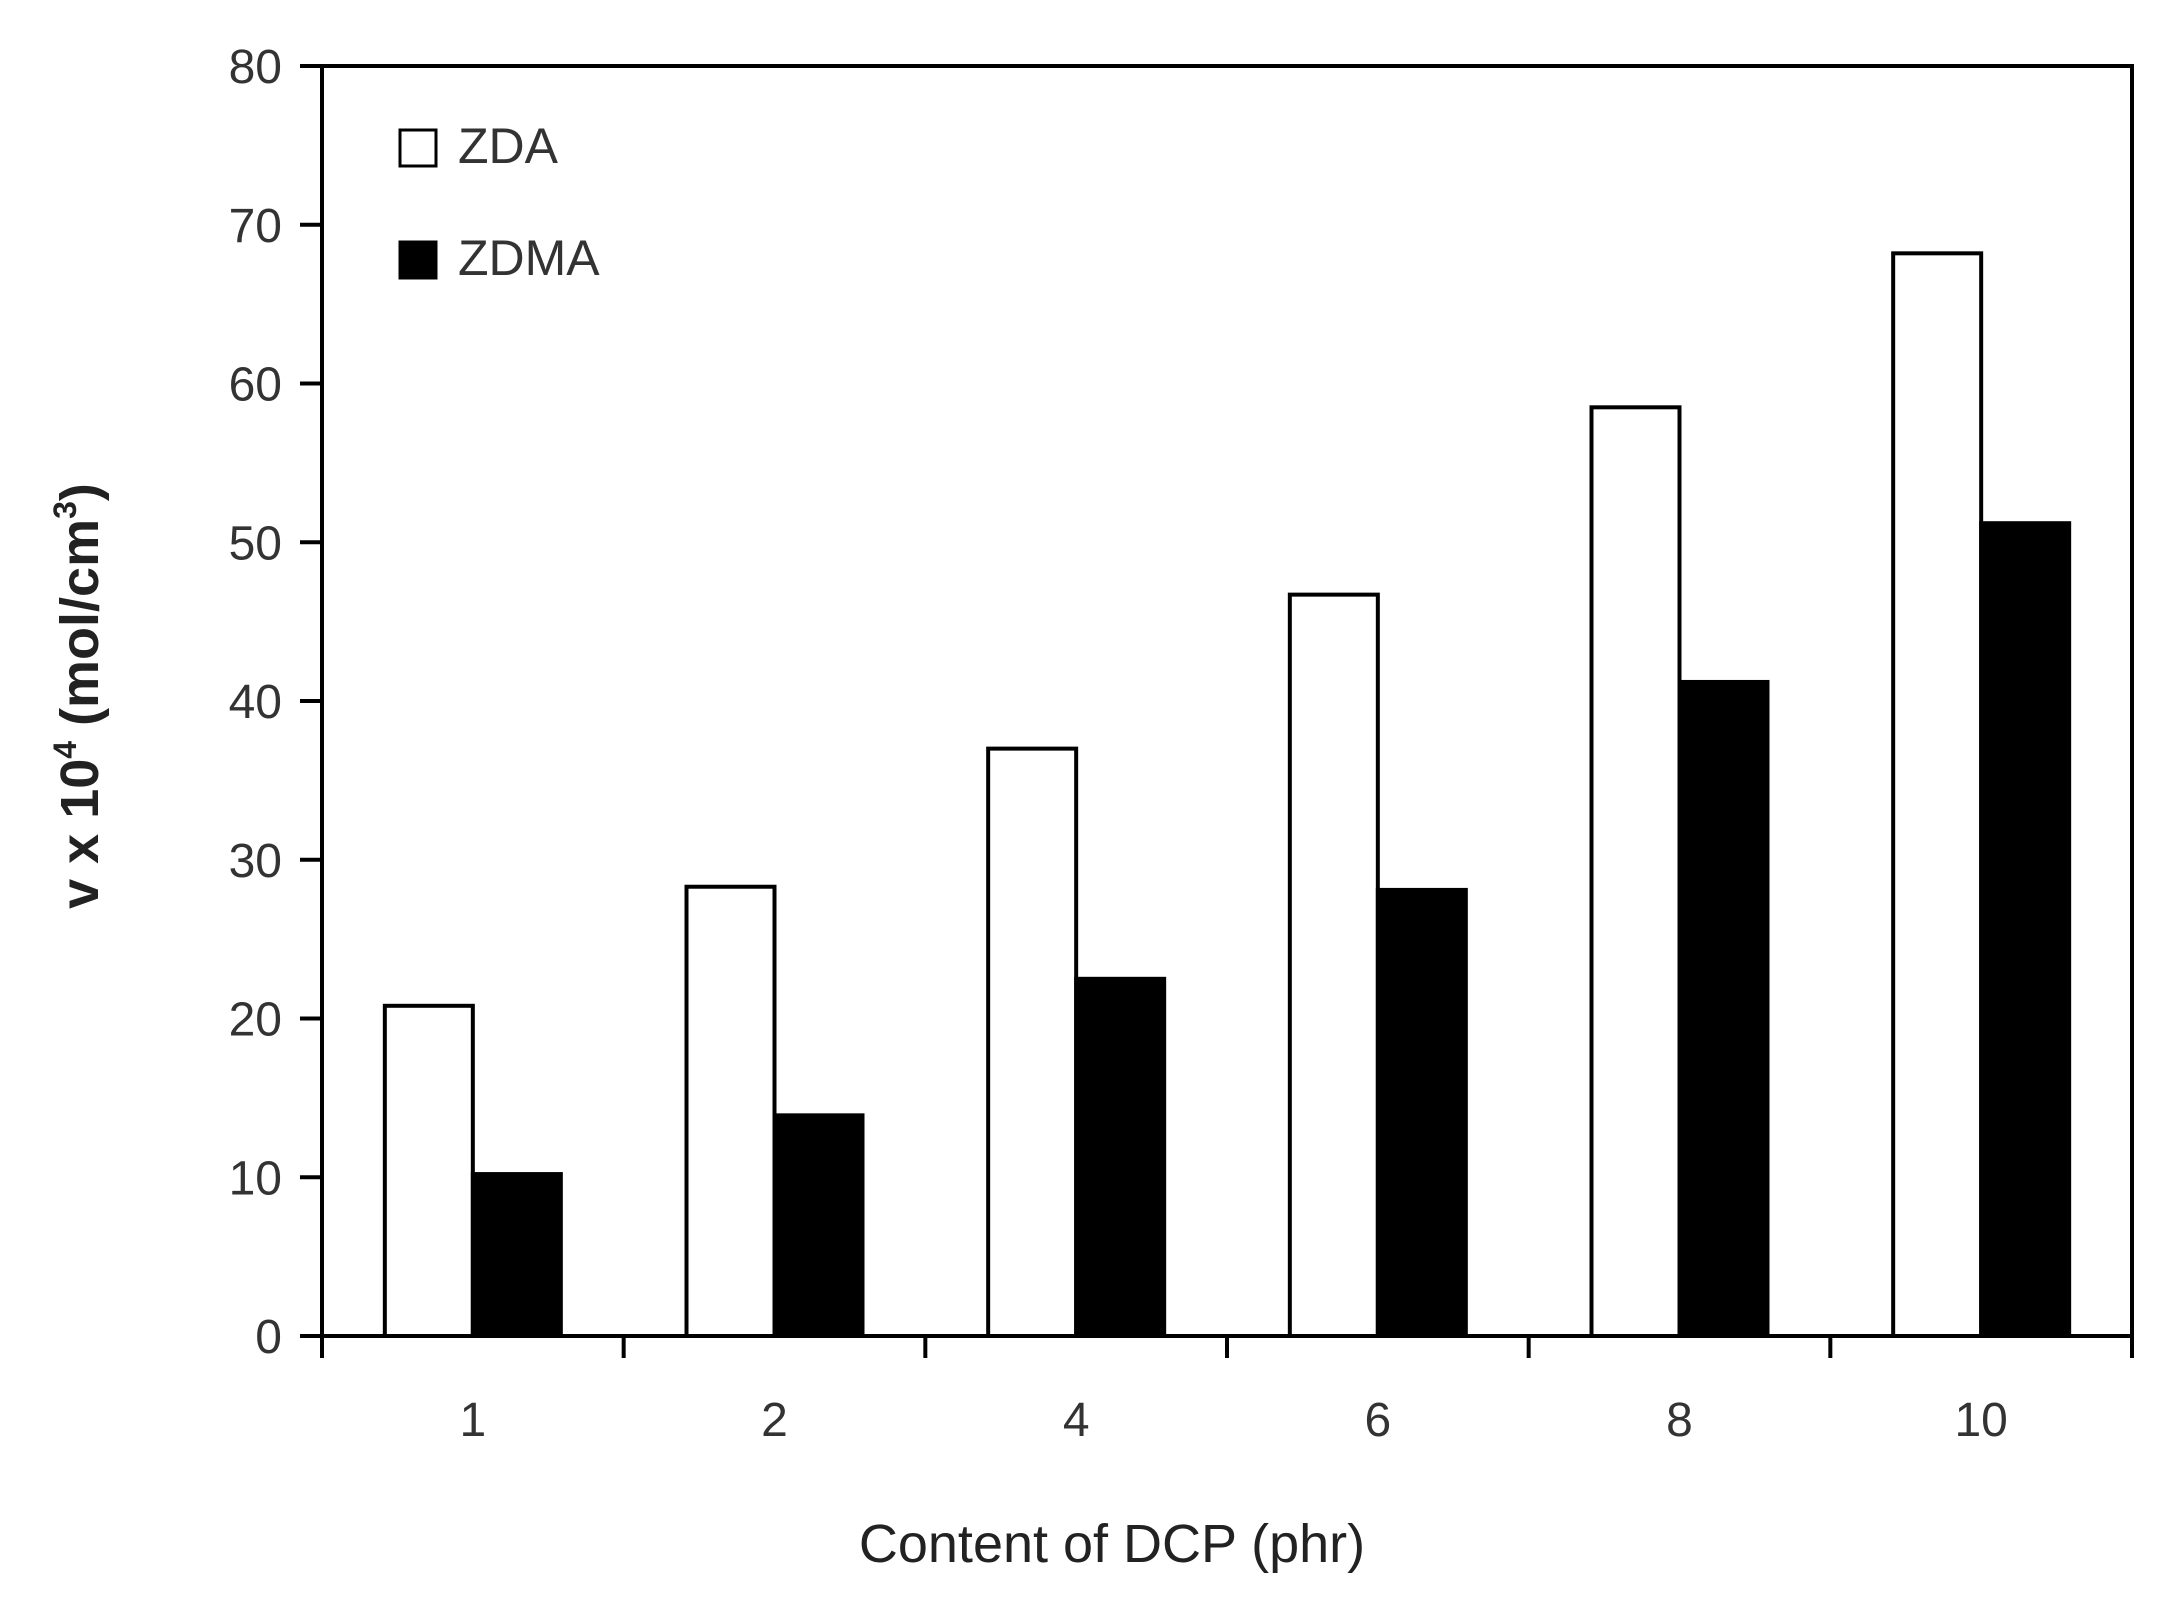  I want to click on y-axis: 0 10 20 30 40 50 60 70 80, so click(275, 702).